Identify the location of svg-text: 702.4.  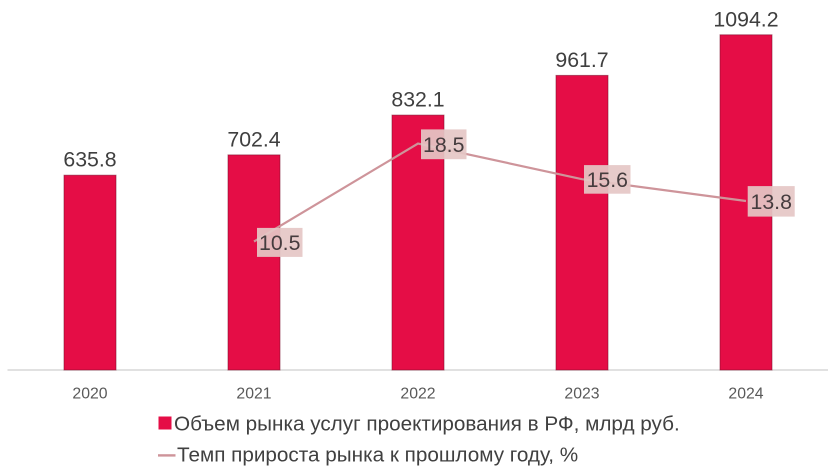
(253, 139).